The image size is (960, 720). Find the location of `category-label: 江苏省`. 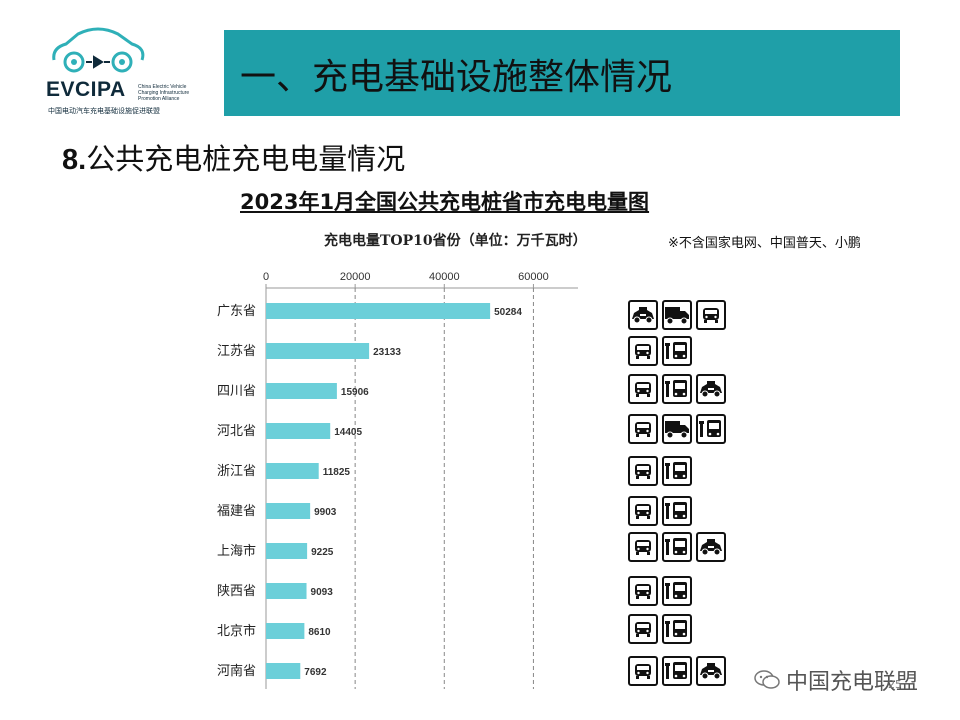

category-label: 江苏省 is located at coordinates (236, 351).